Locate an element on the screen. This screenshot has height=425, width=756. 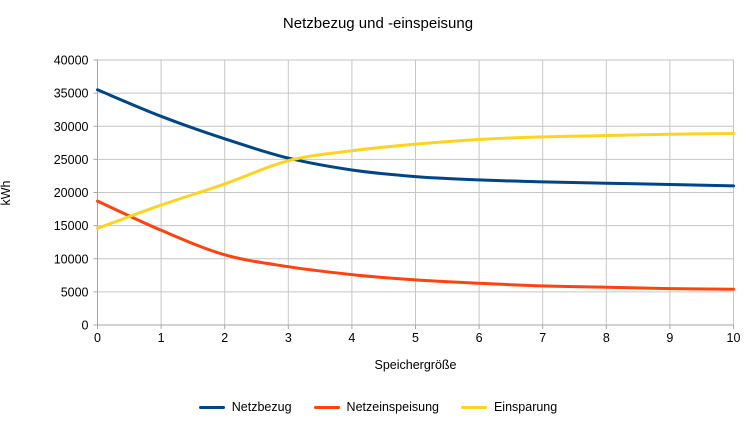
legend-item-netzeinspeisung: Netzeinspeisung is located at coordinates (376, 407).